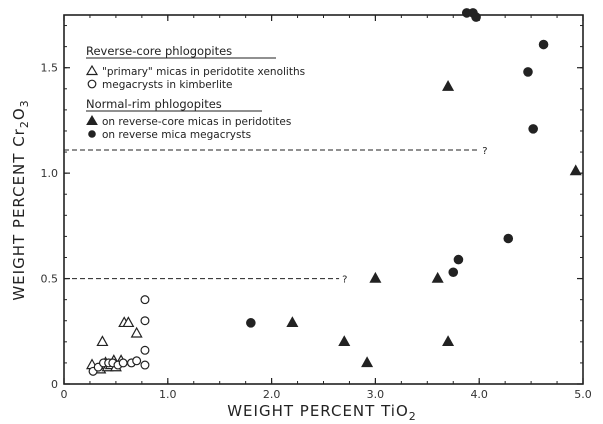 The width and height of the screenshot is (603, 424). Describe the element at coordinates (54, 384) in the screenshot. I see `y-tick-label: 0` at that location.